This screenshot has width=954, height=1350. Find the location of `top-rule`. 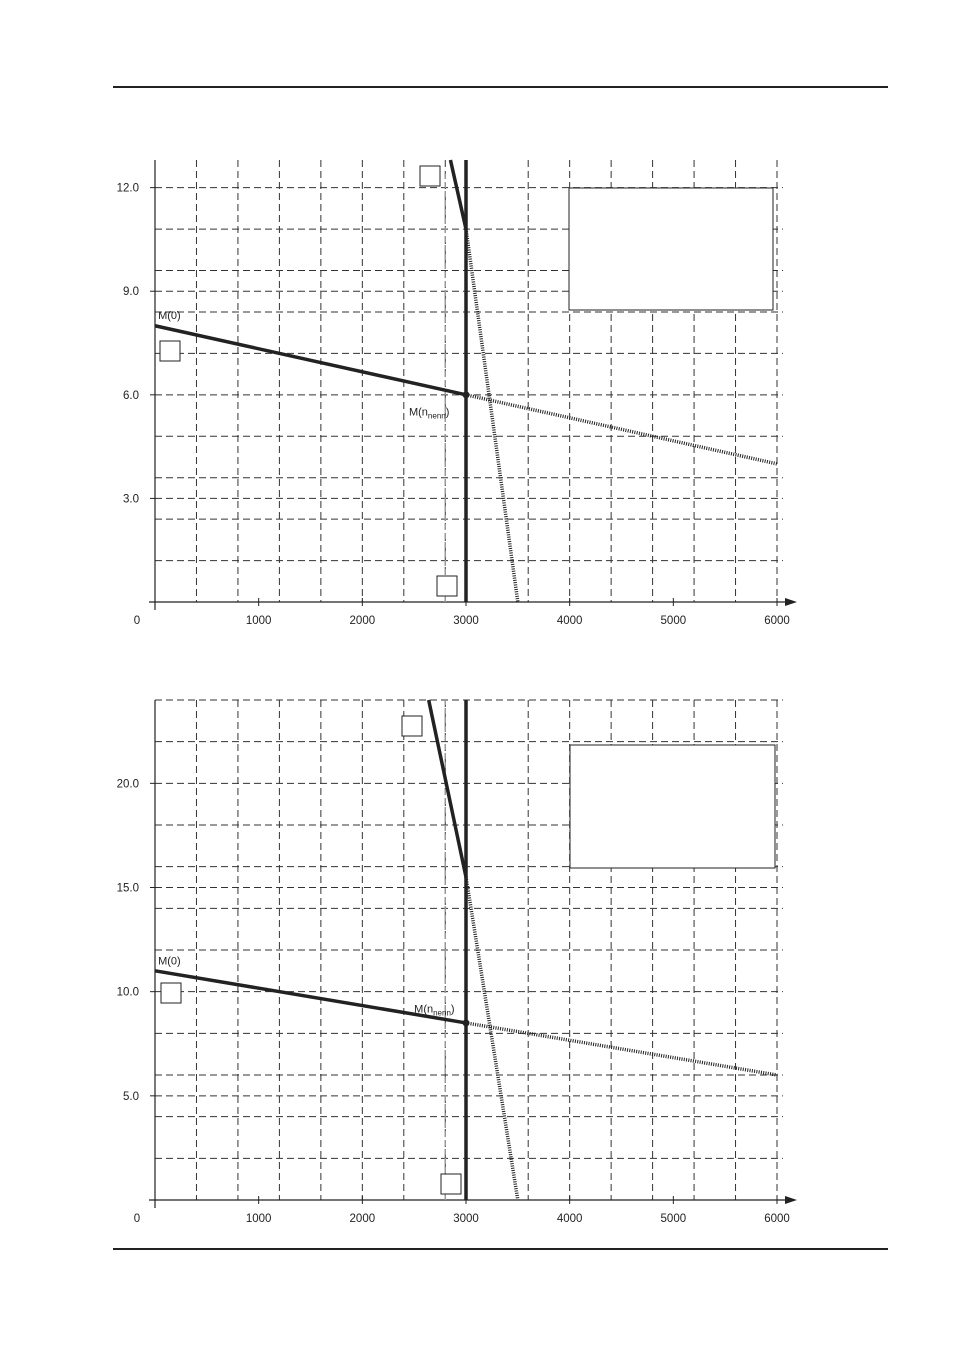

top-rule is located at coordinates (500, 87).